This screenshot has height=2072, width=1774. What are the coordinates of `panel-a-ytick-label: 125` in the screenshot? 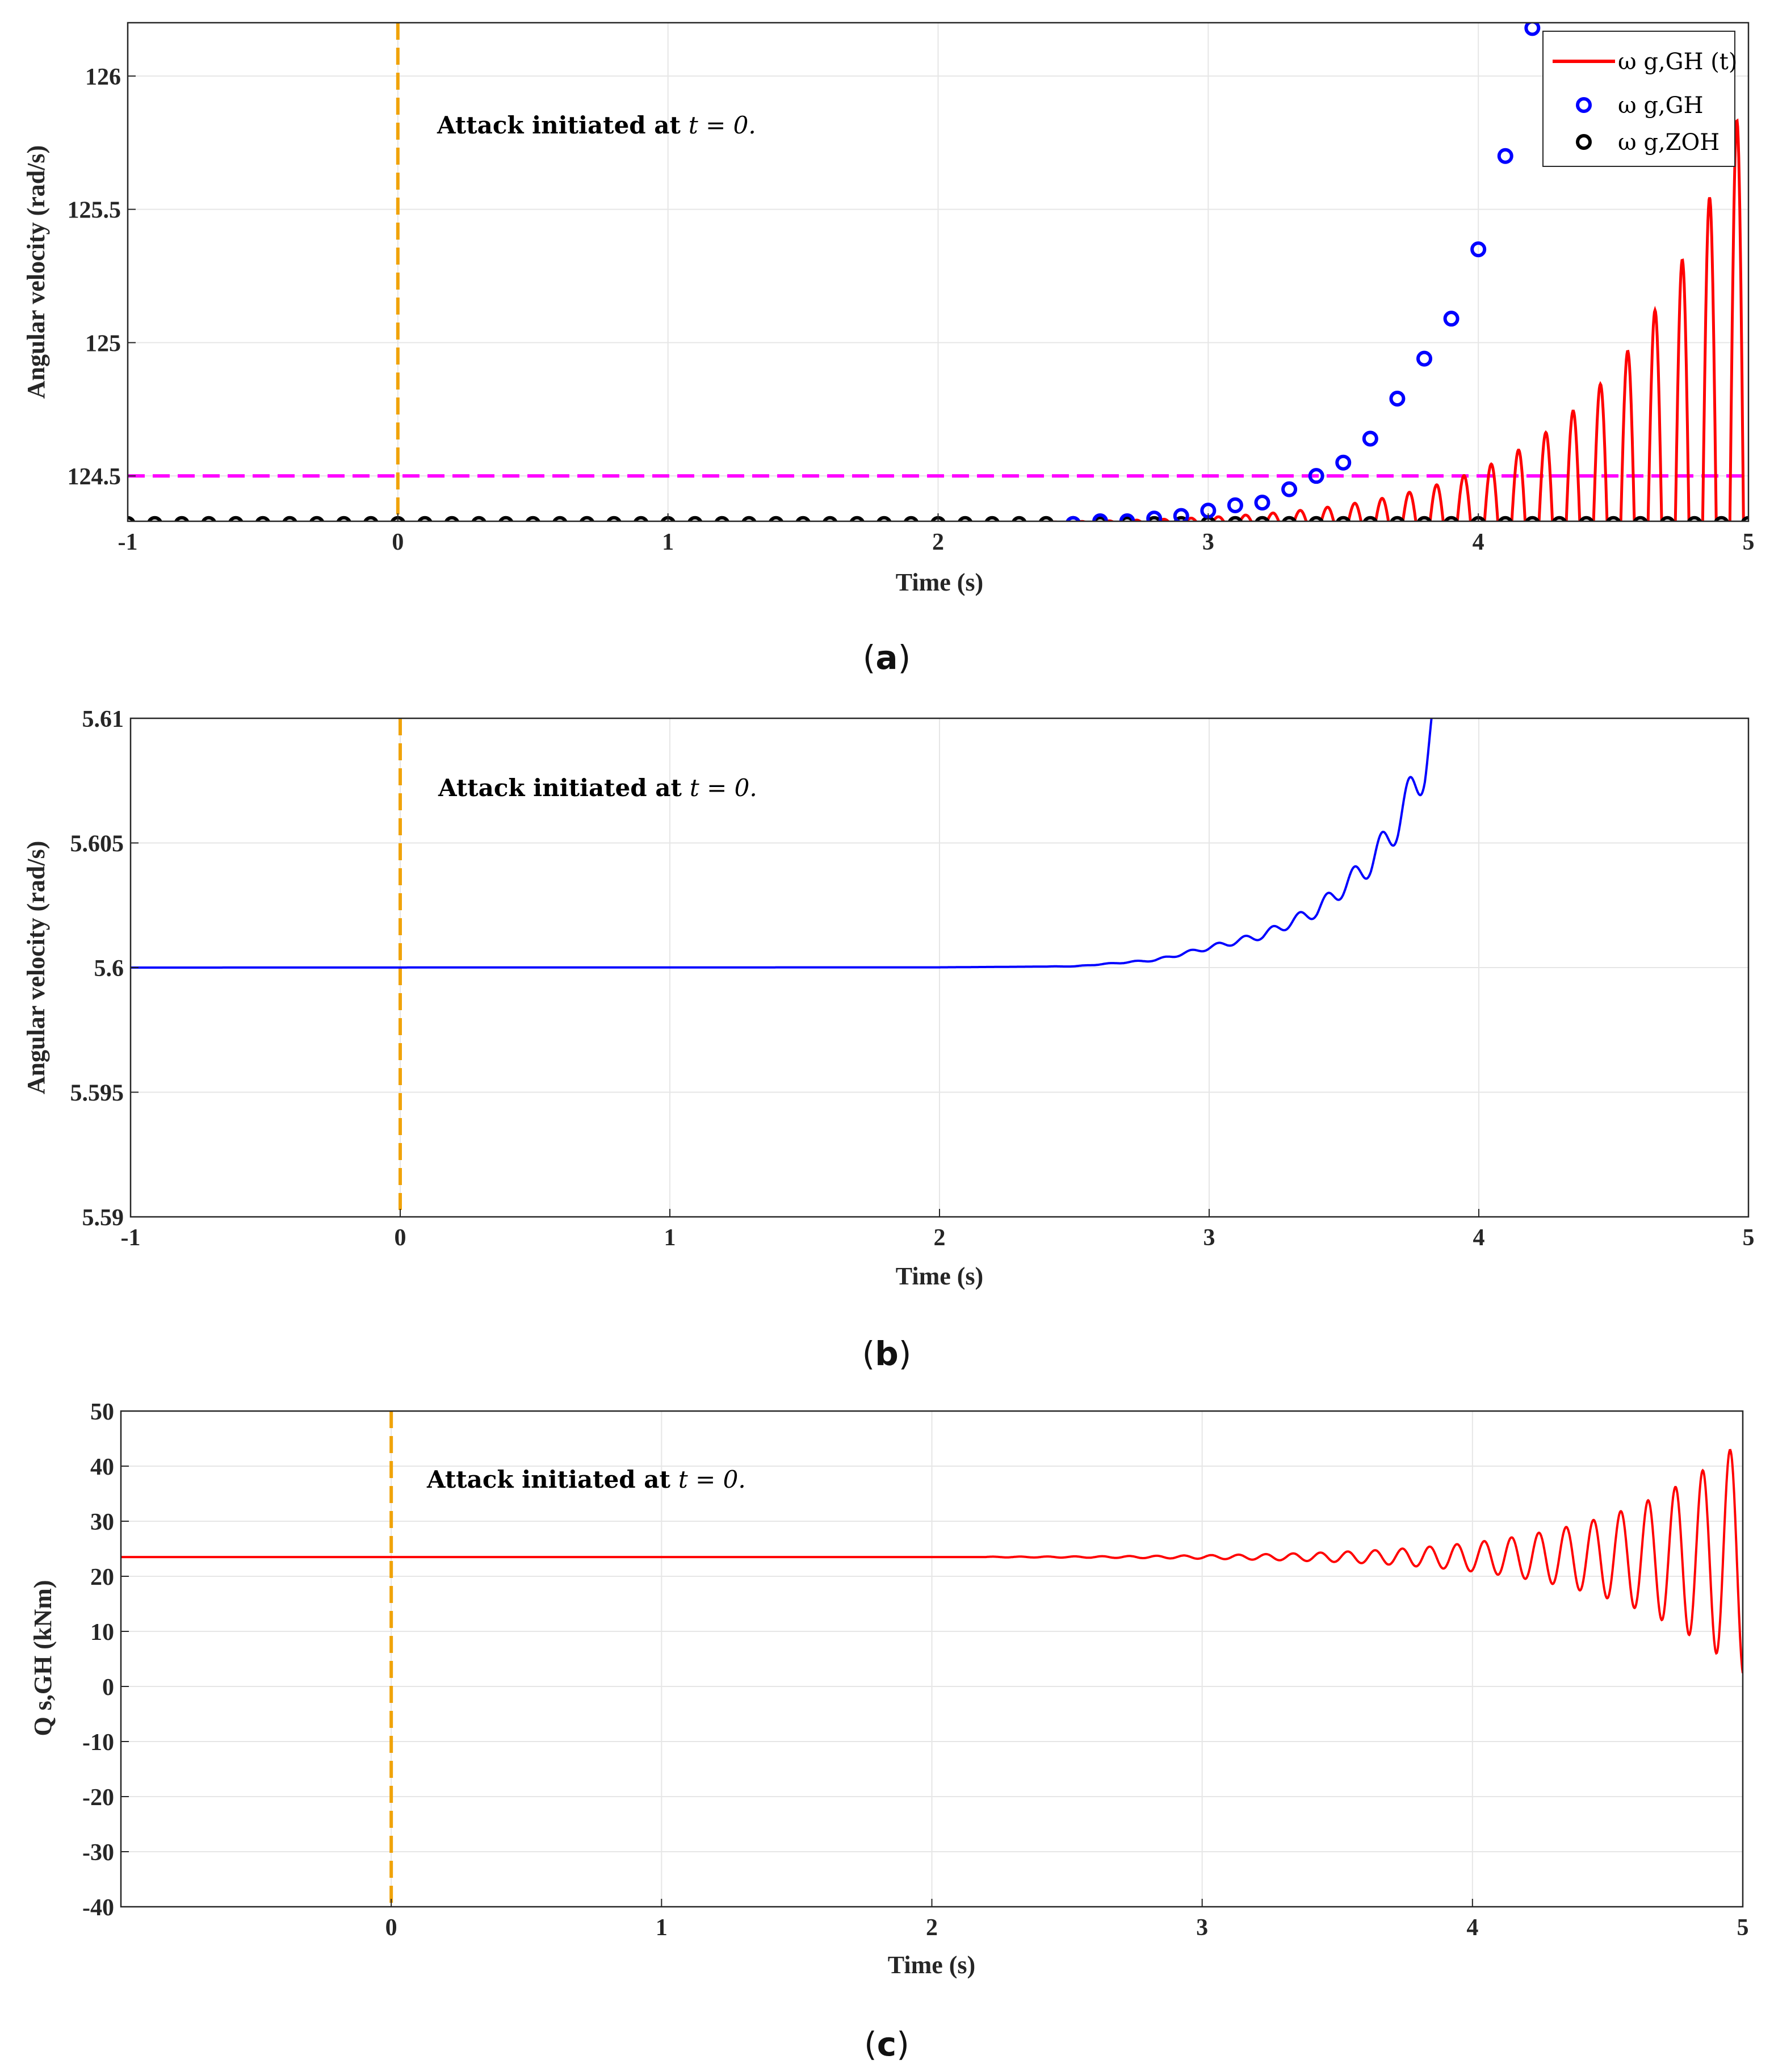 It's located at (103, 343).